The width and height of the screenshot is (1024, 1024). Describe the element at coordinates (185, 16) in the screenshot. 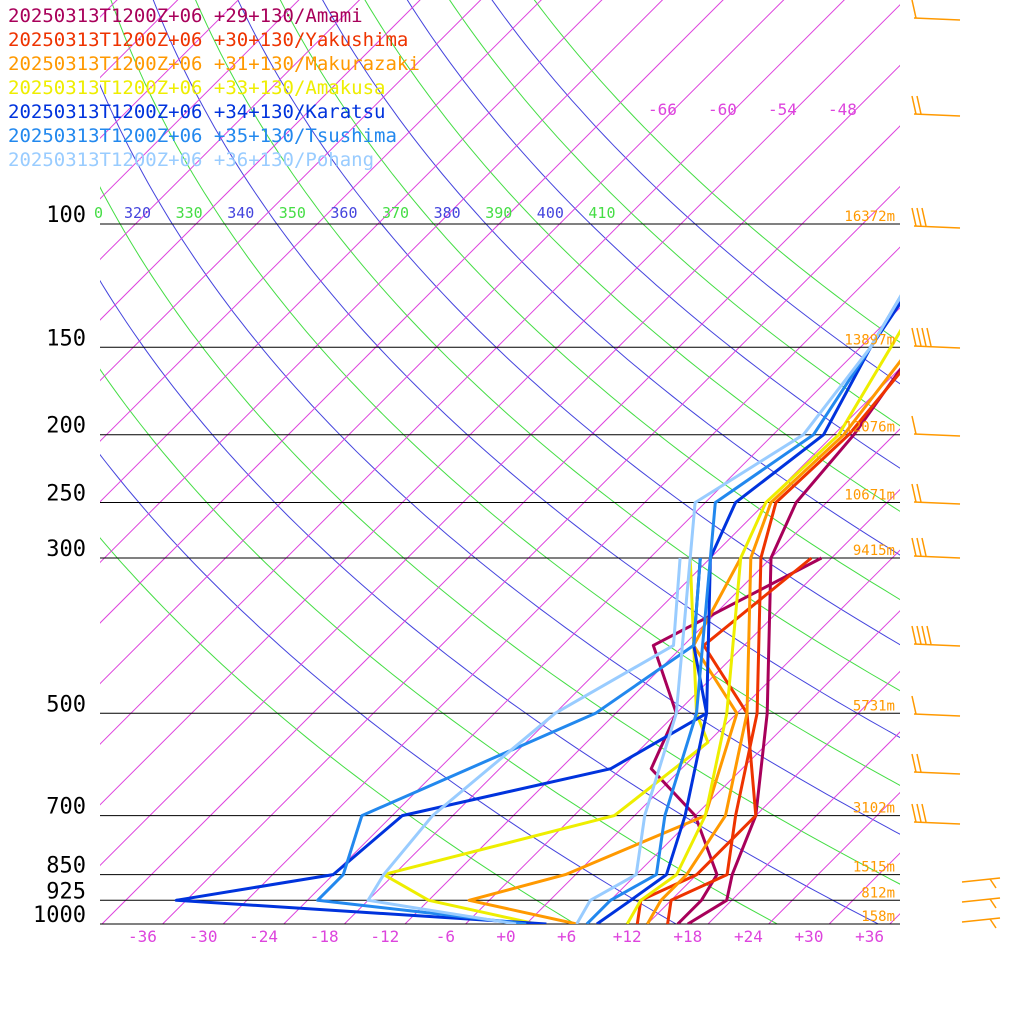

I see `legend-entry: 20250313T1200Z+06 +29+130/Amami` at that location.